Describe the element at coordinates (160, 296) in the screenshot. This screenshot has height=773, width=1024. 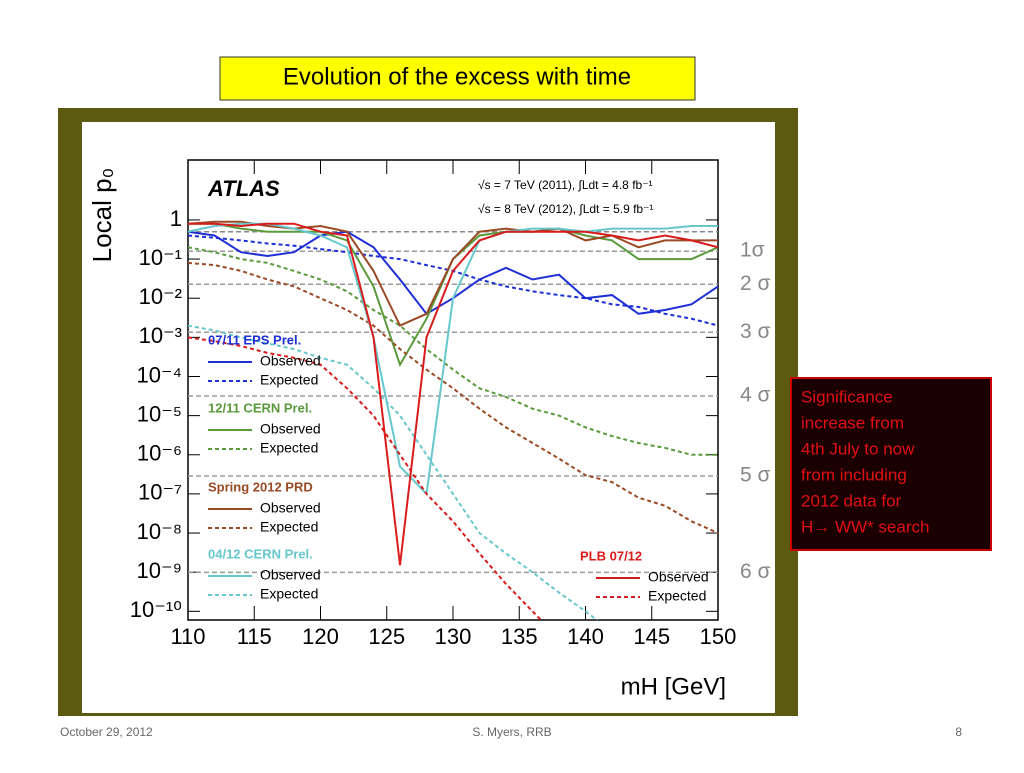
I see `y-tick-label: 10⁻²` at that location.